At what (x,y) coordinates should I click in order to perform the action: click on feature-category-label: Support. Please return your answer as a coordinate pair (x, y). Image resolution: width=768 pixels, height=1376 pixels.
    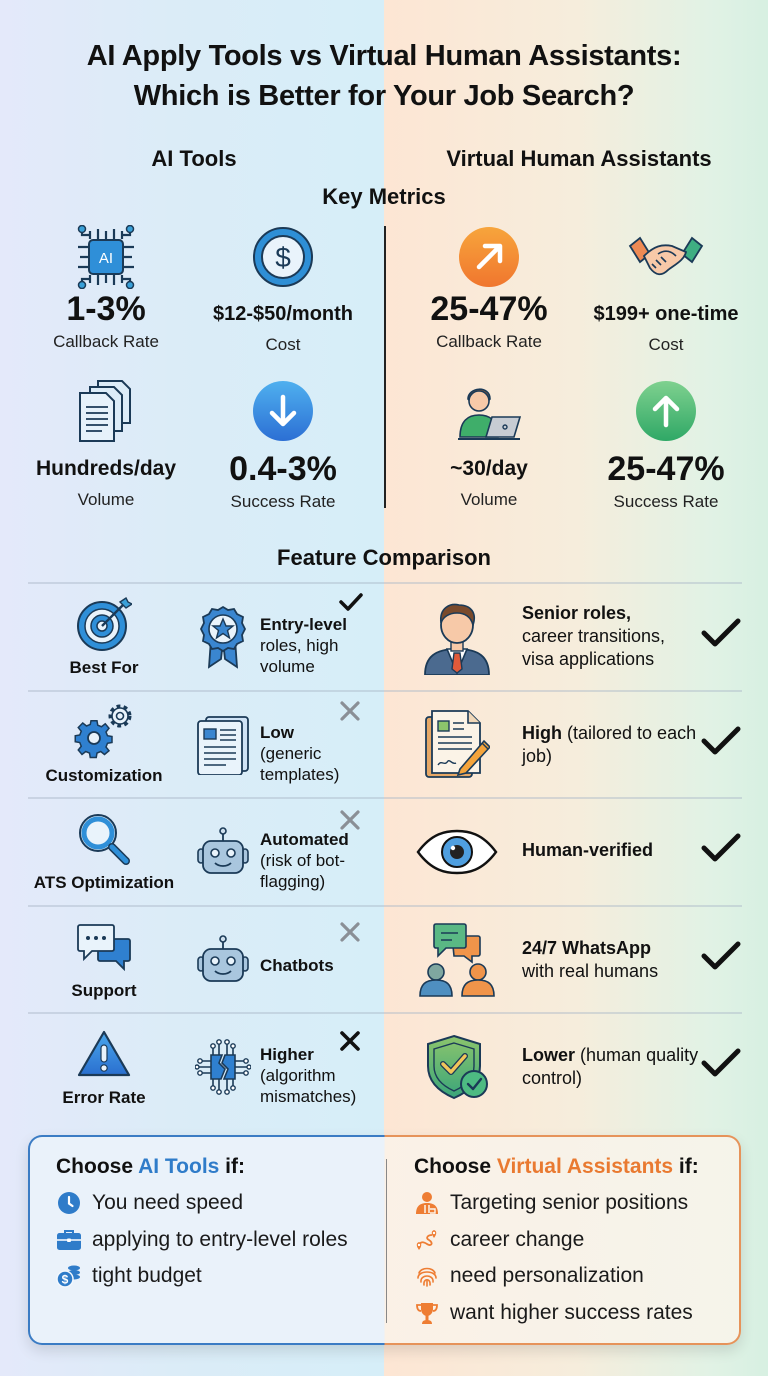
    Looking at the image, I should click on (104, 990).